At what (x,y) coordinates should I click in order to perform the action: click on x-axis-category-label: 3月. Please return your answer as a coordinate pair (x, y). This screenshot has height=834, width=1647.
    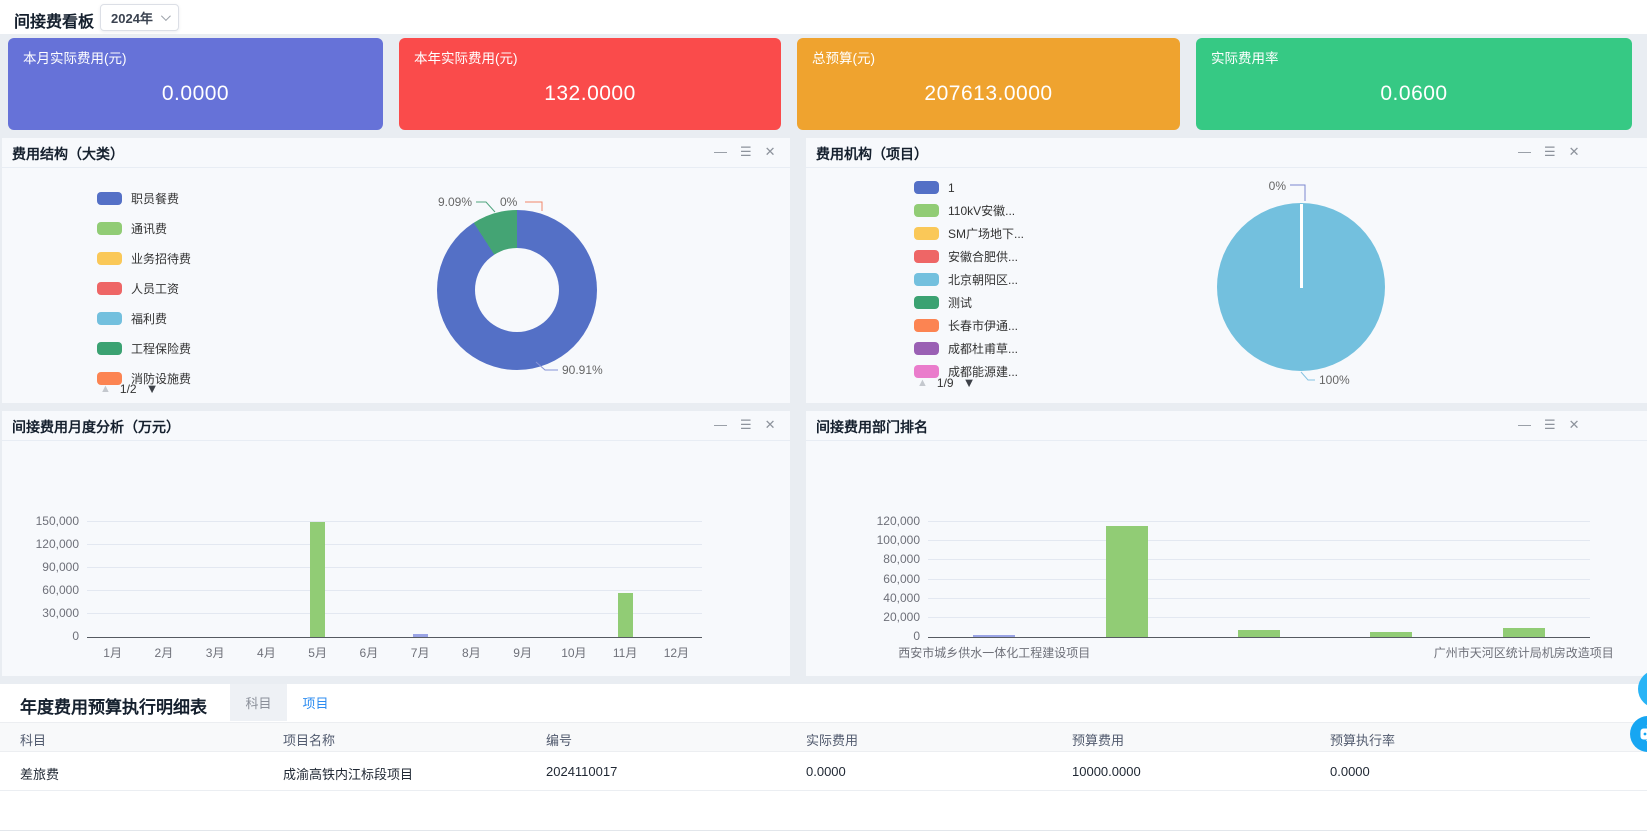
    Looking at the image, I should click on (215, 653).